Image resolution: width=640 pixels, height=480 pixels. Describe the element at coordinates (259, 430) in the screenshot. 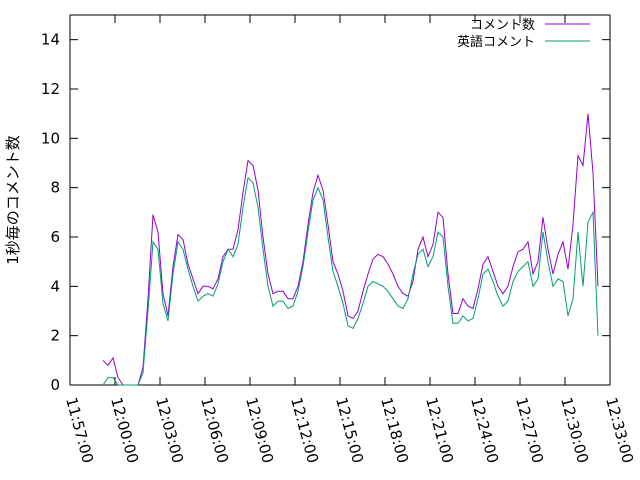

I see `x-tick-label: 12:09:00` at that location.